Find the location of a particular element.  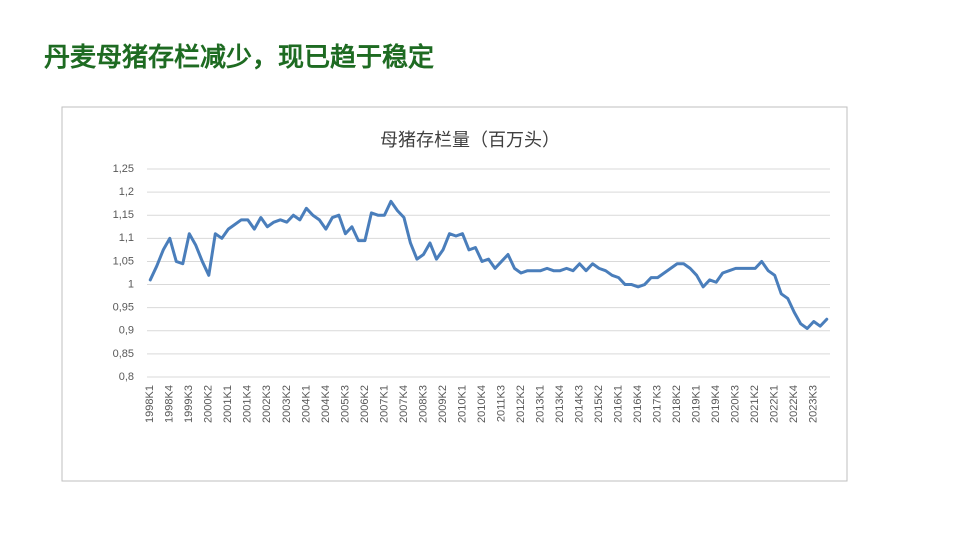

x-tick-label: 2019K1 is located at coordinates (697, 404).